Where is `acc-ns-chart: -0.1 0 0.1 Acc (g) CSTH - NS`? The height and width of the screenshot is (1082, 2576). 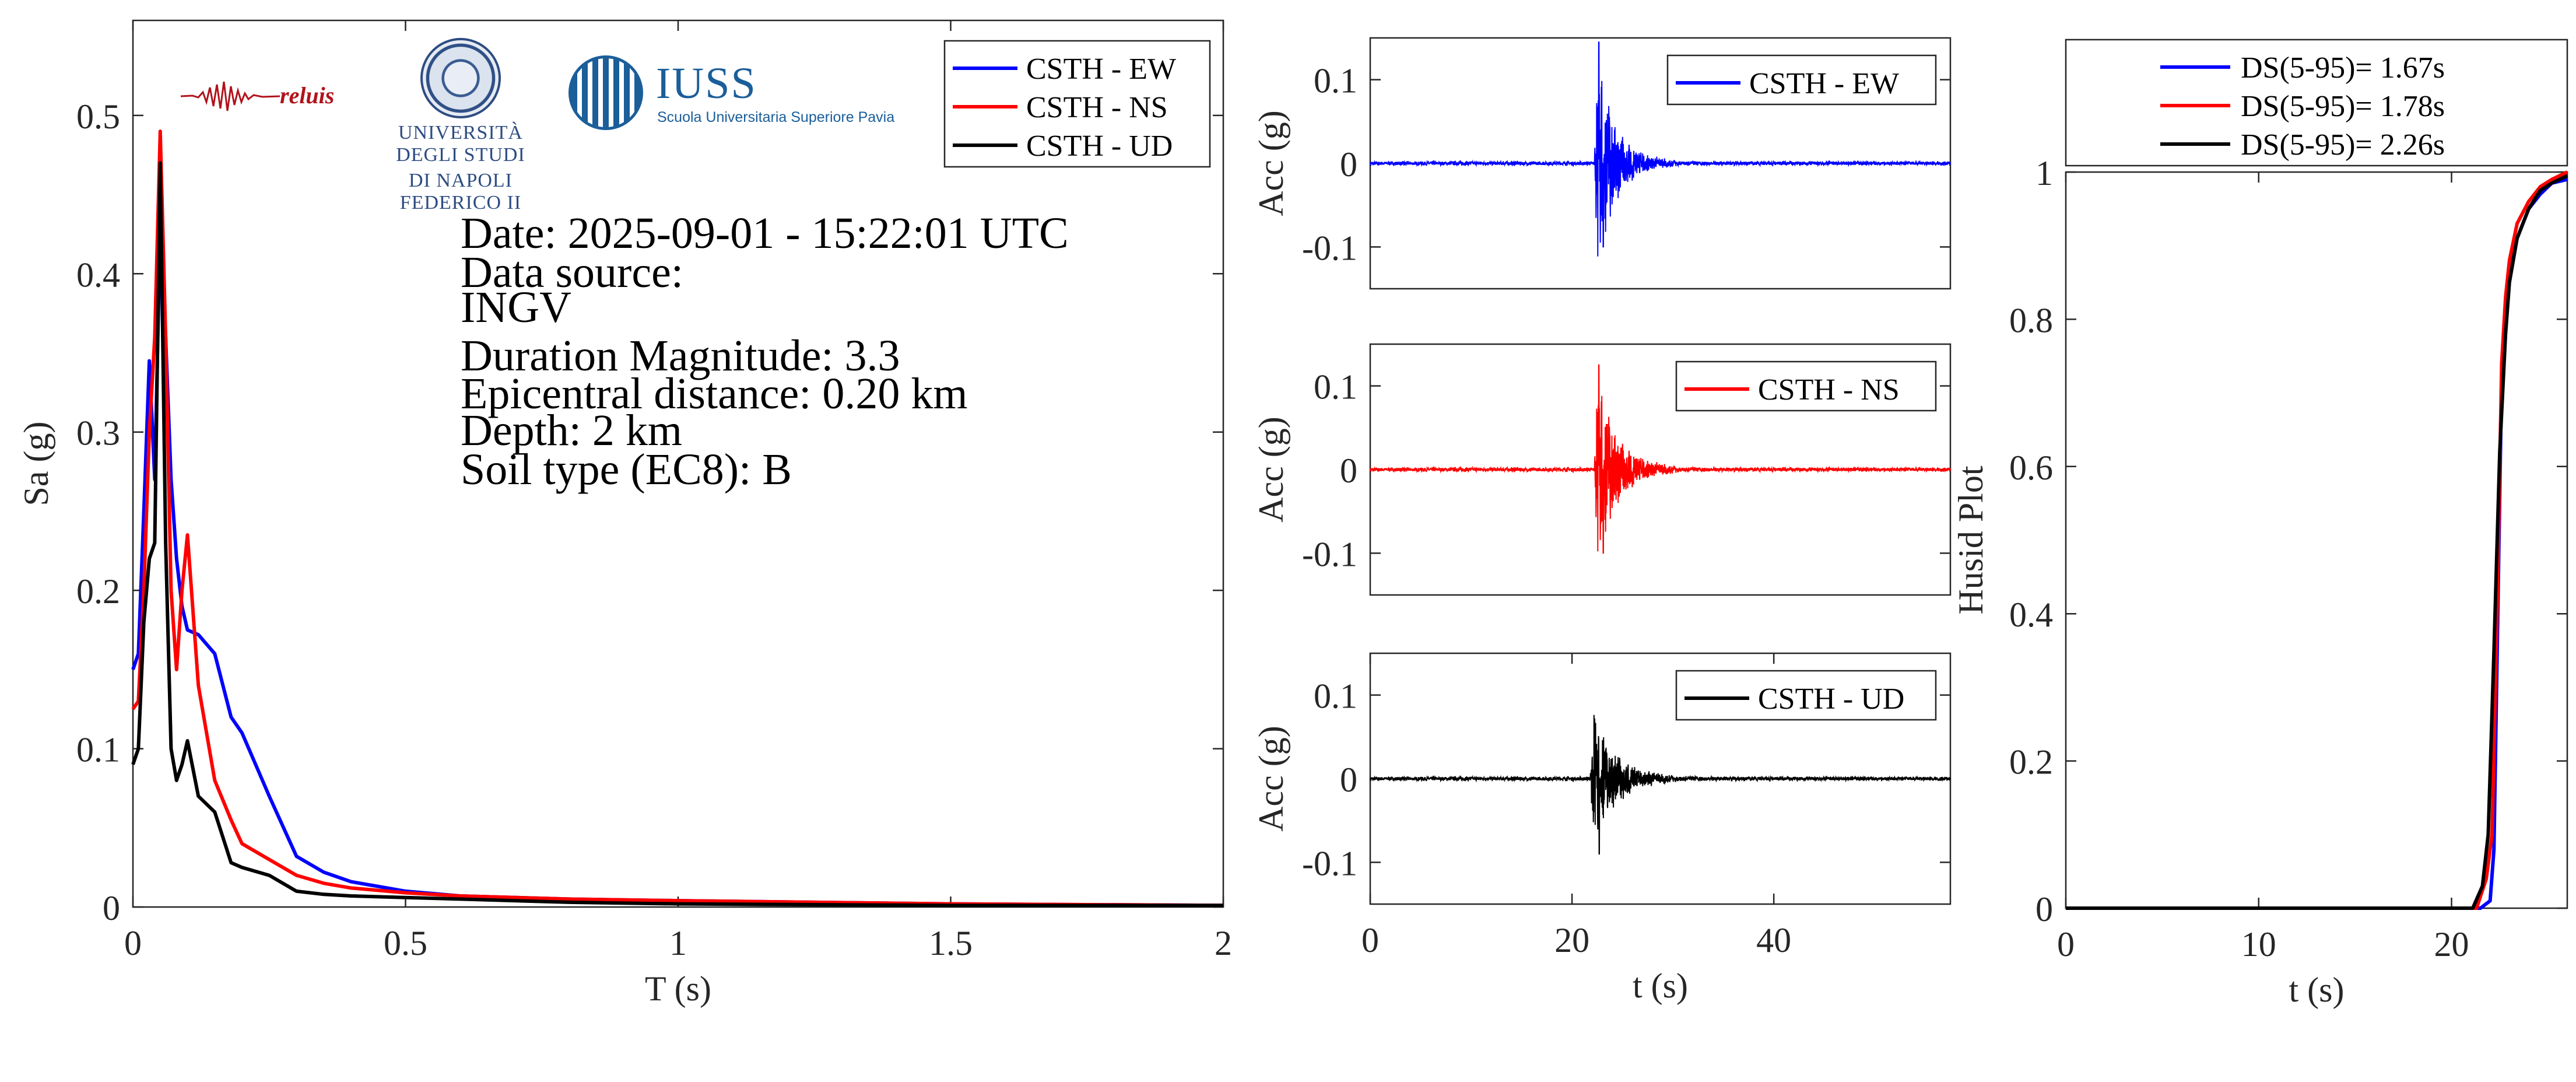 acc-ns-chart: -0.1 0 0.1 Acc (g) CSTH - NS is located at coordinates (1602, 469).